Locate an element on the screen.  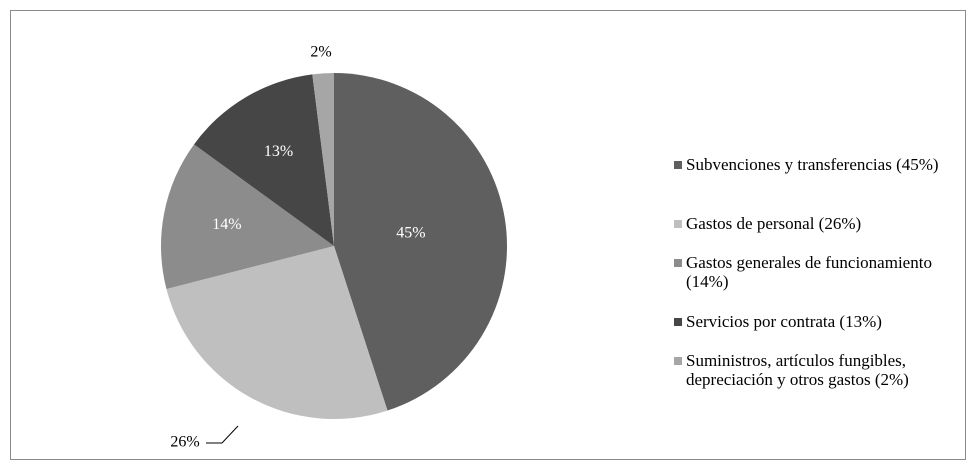
legend-label: Subvenciones y transferencias (45%) is located at coordinates (812, 164).